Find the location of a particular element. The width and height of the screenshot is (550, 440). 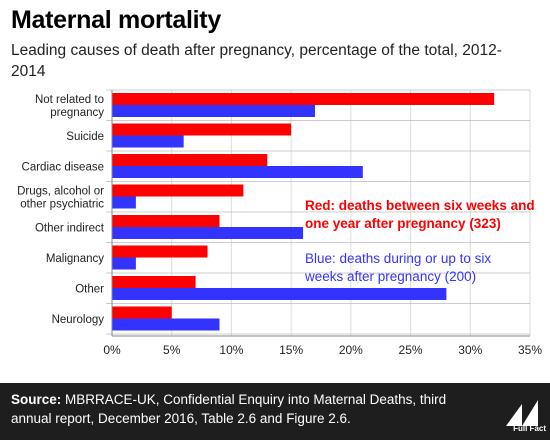

category-label: Other is located at coordinates (89, 289).